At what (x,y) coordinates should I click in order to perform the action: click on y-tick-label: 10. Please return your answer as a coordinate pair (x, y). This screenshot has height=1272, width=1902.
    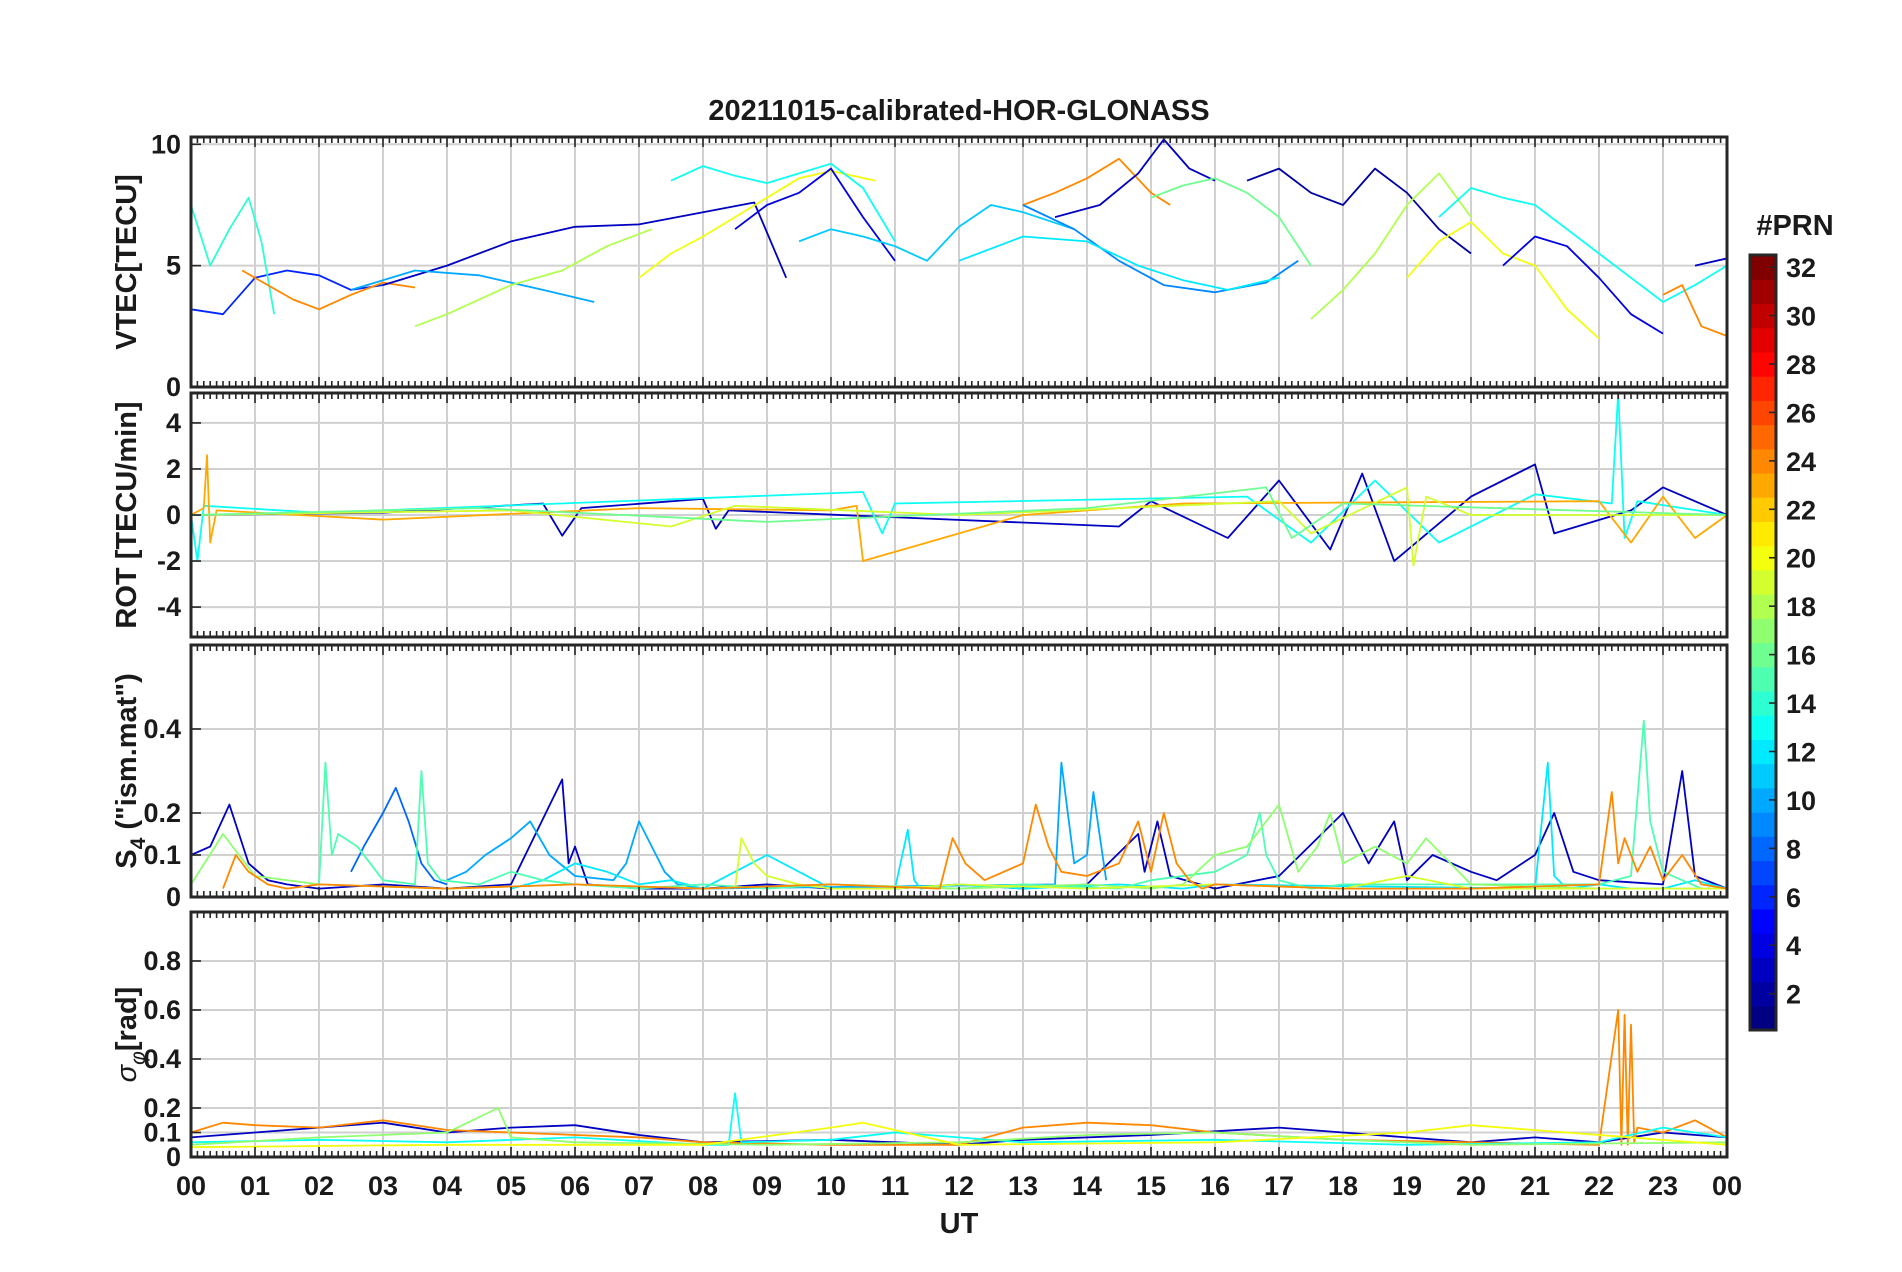
    Looking at the image, I should click on (166, 144).